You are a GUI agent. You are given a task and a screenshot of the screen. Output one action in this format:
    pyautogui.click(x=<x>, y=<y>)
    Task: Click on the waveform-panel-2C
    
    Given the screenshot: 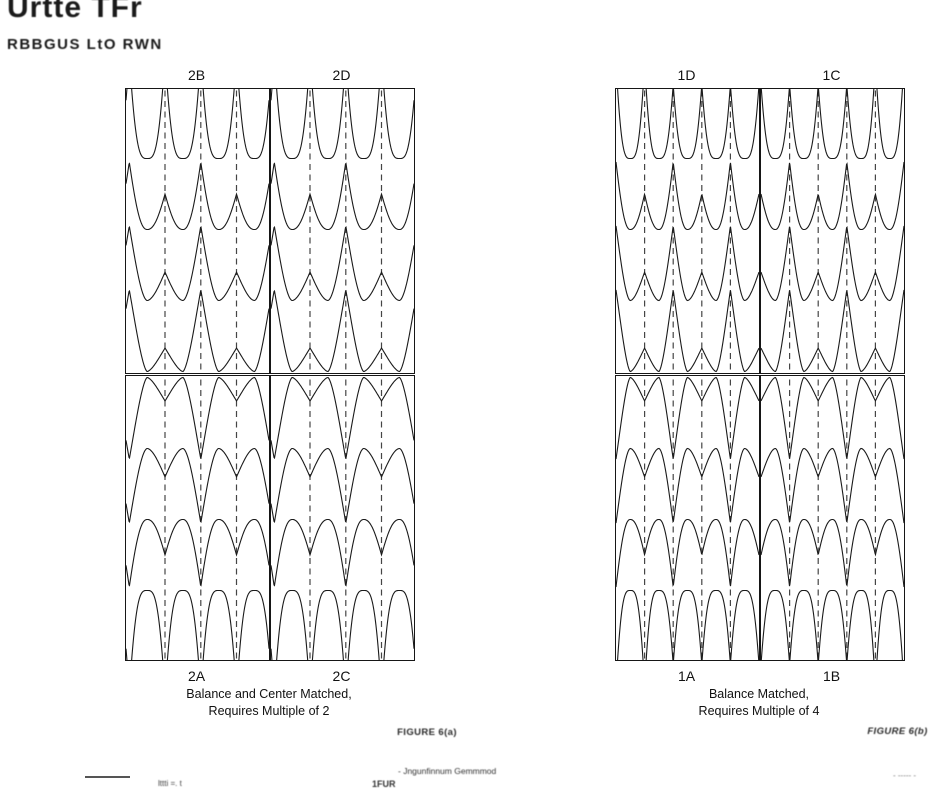 What is the action you would take?
    pyautogui.click(x=342, y=518)
    